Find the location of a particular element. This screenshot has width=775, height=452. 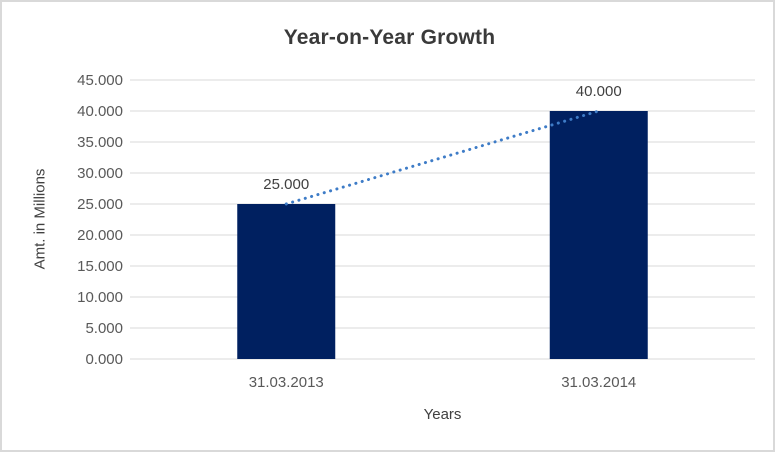

y-tick-label: 20.000 is located at coordinates (100, 235).